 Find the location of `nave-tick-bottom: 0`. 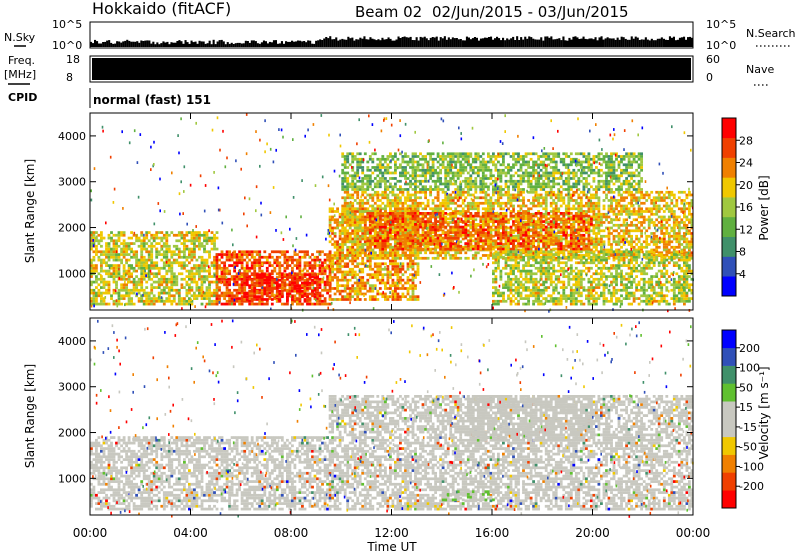

nave-tick-bottom: 0 is located at coordinates (709, 77).